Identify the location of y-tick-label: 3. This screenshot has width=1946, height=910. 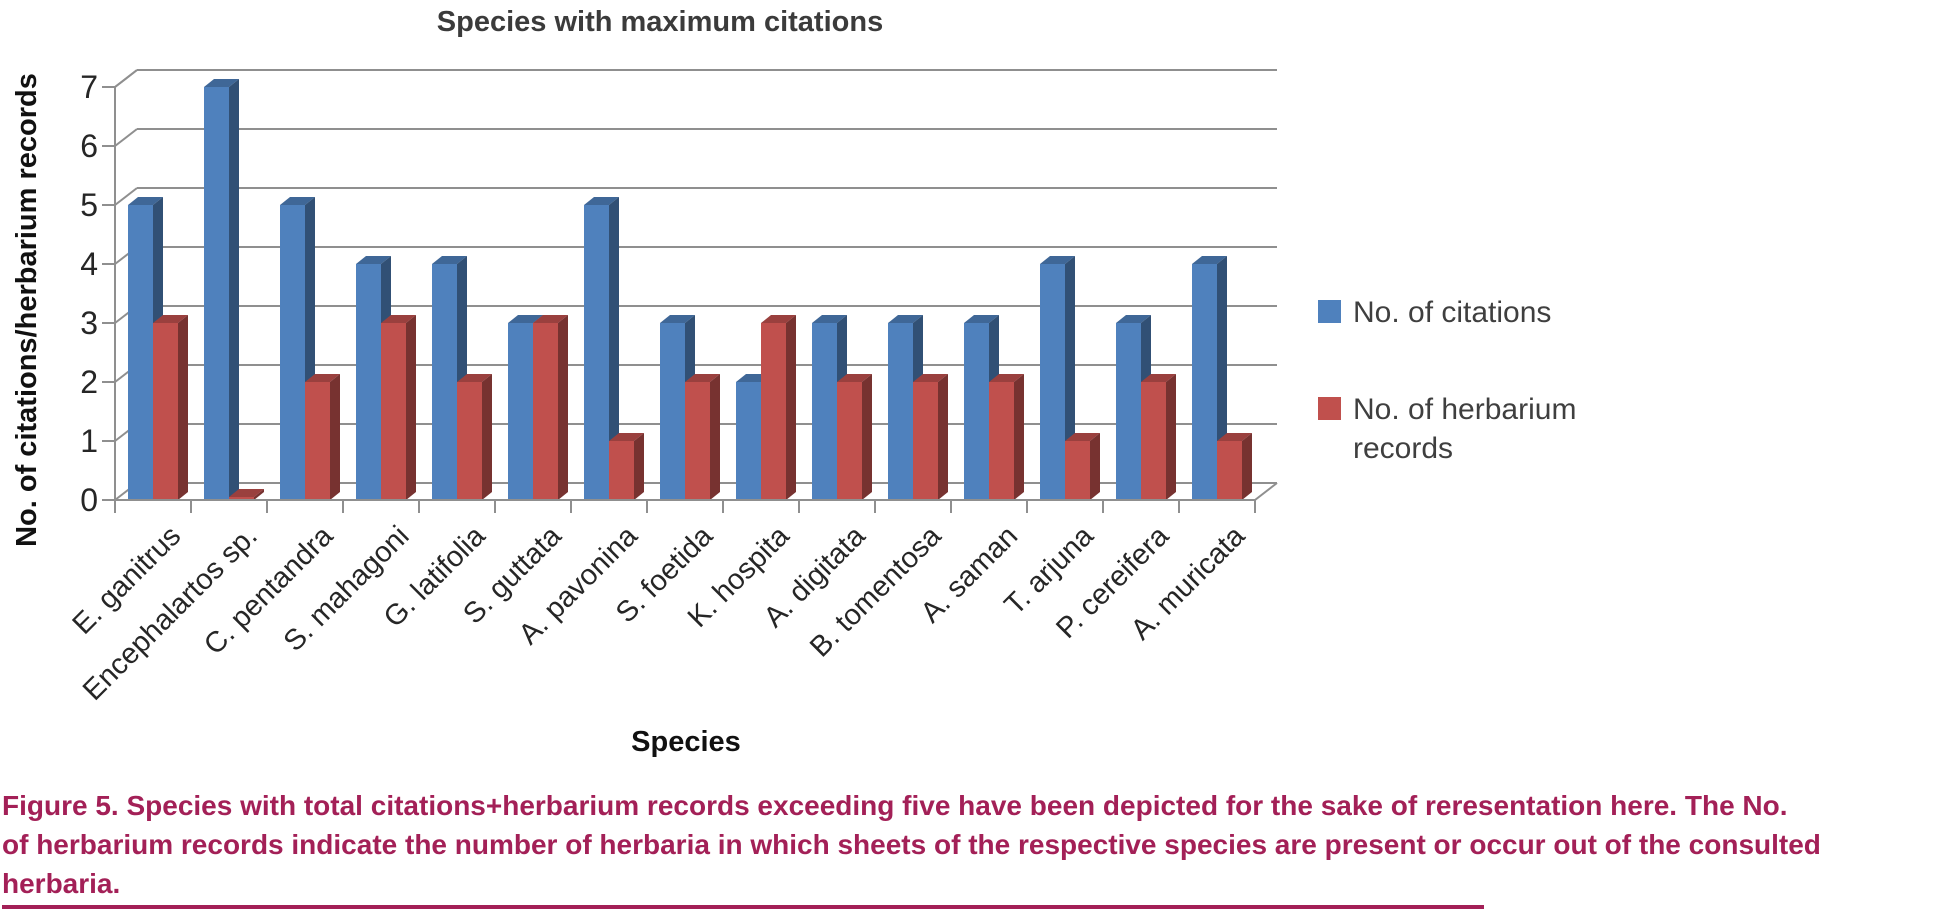
(89, 323).